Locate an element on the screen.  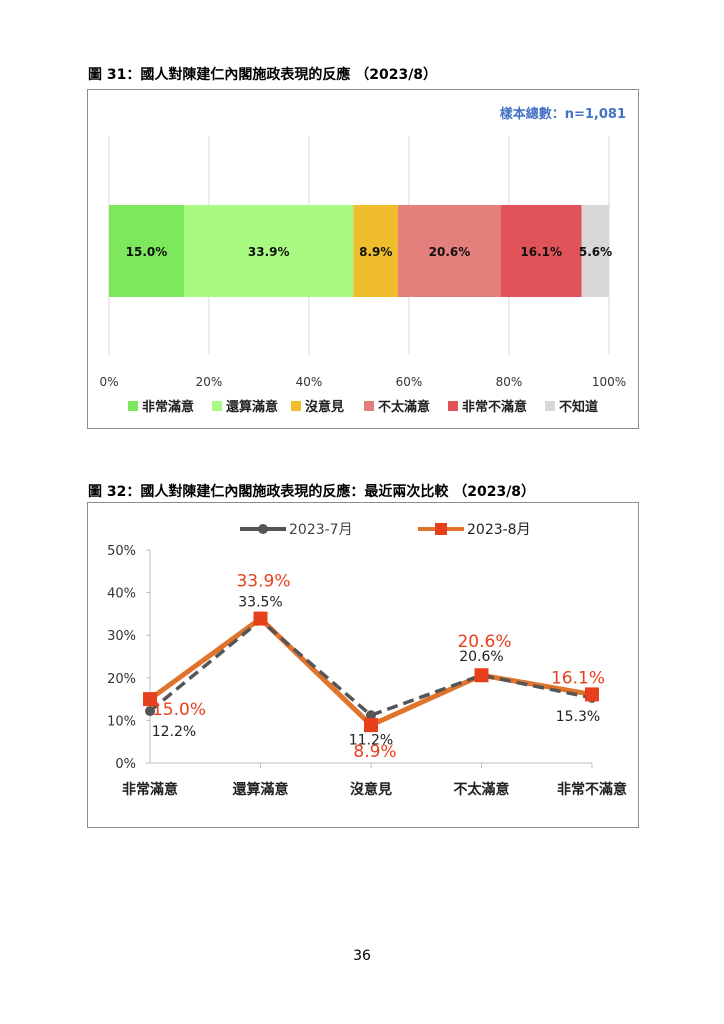
bar-data-label: 15.0% is located at coordinates (147, 252).